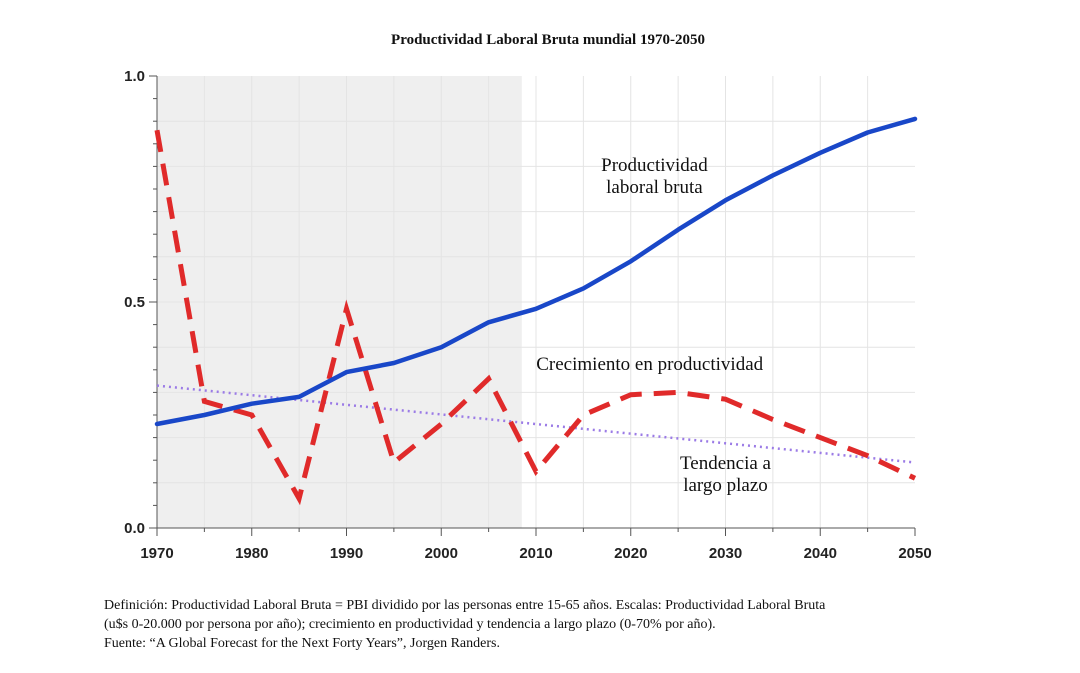 The width and height of the screenshot is (1080, 673). I want to click on y-tick-label: 0.0, so click(134, 528).